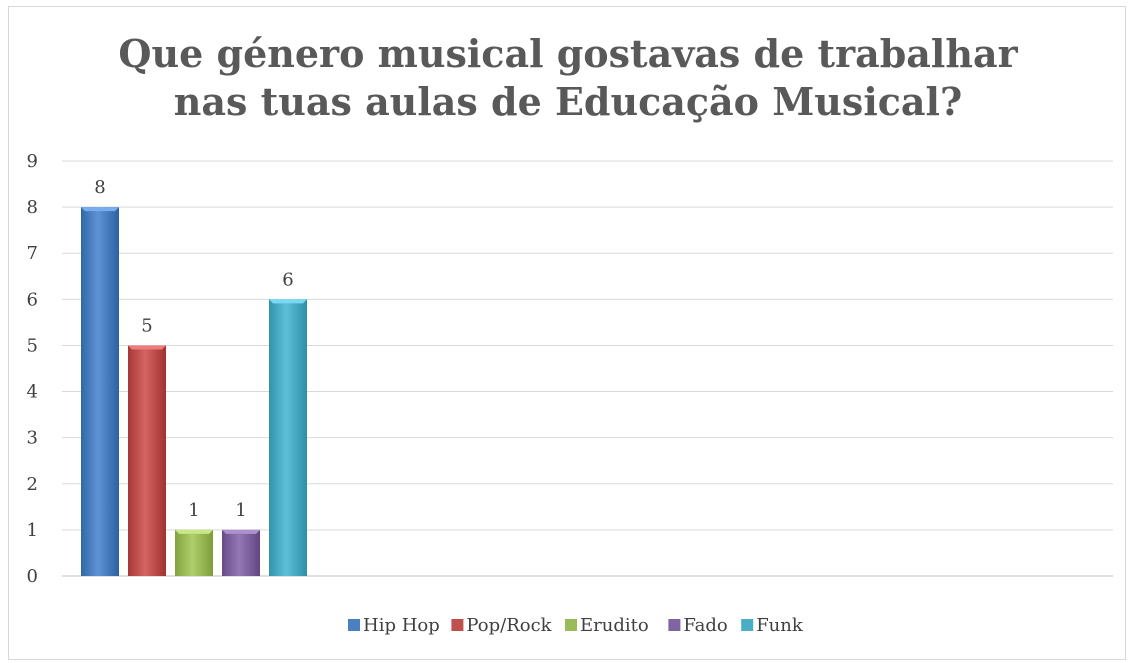  Describe the element at coordinates (287, 279) in the screenshot. I see `data-label: 6` at that location.